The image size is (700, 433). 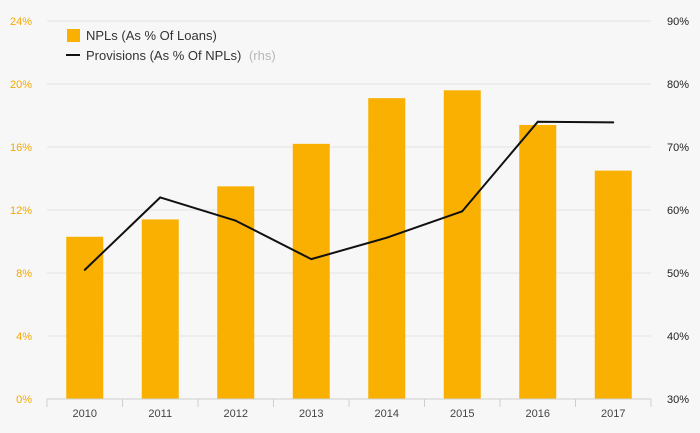 What do you see at coordinates (311, 414) in the screenshot?
I see `x-tick-label: 2013` at bounding box center [311, 414].